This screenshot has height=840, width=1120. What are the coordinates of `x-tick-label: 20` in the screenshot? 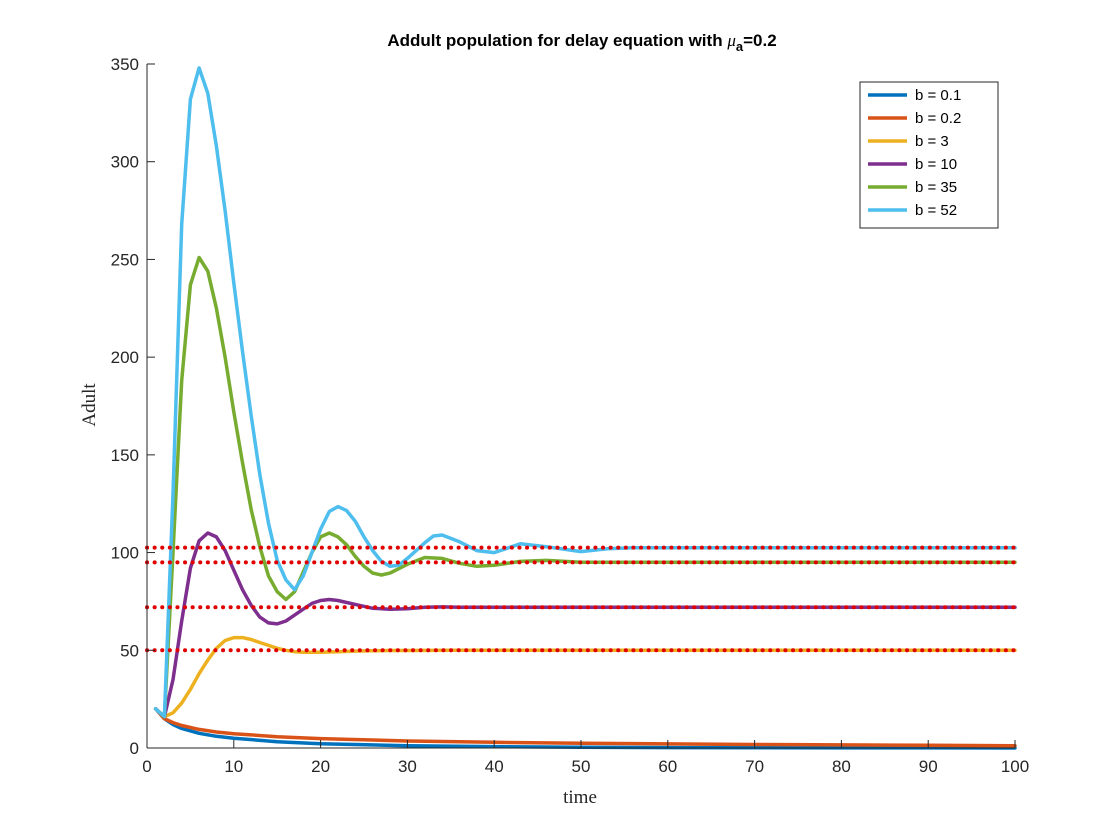 It's located at (320, 766).